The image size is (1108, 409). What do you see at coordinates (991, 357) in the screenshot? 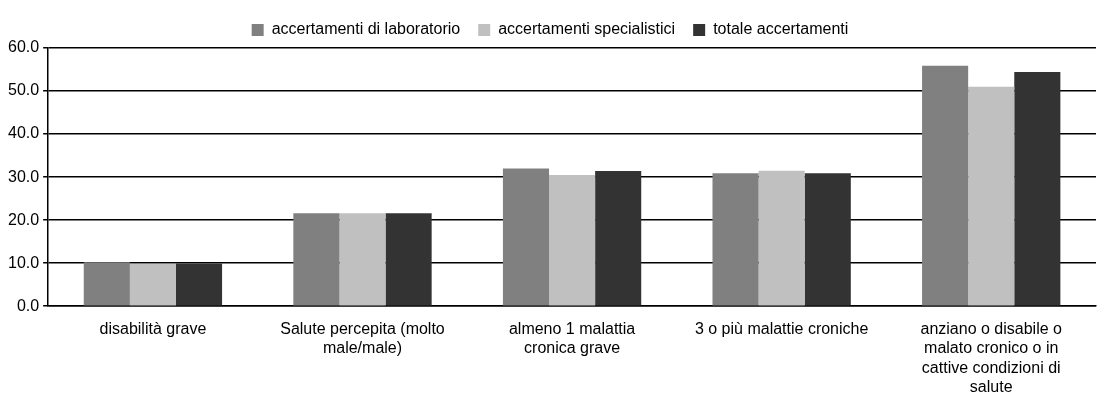
I see `x-tick-label: anziano o disabile o malato cronico o in cattive condizioni di salute` at bounding box center [991, 357].